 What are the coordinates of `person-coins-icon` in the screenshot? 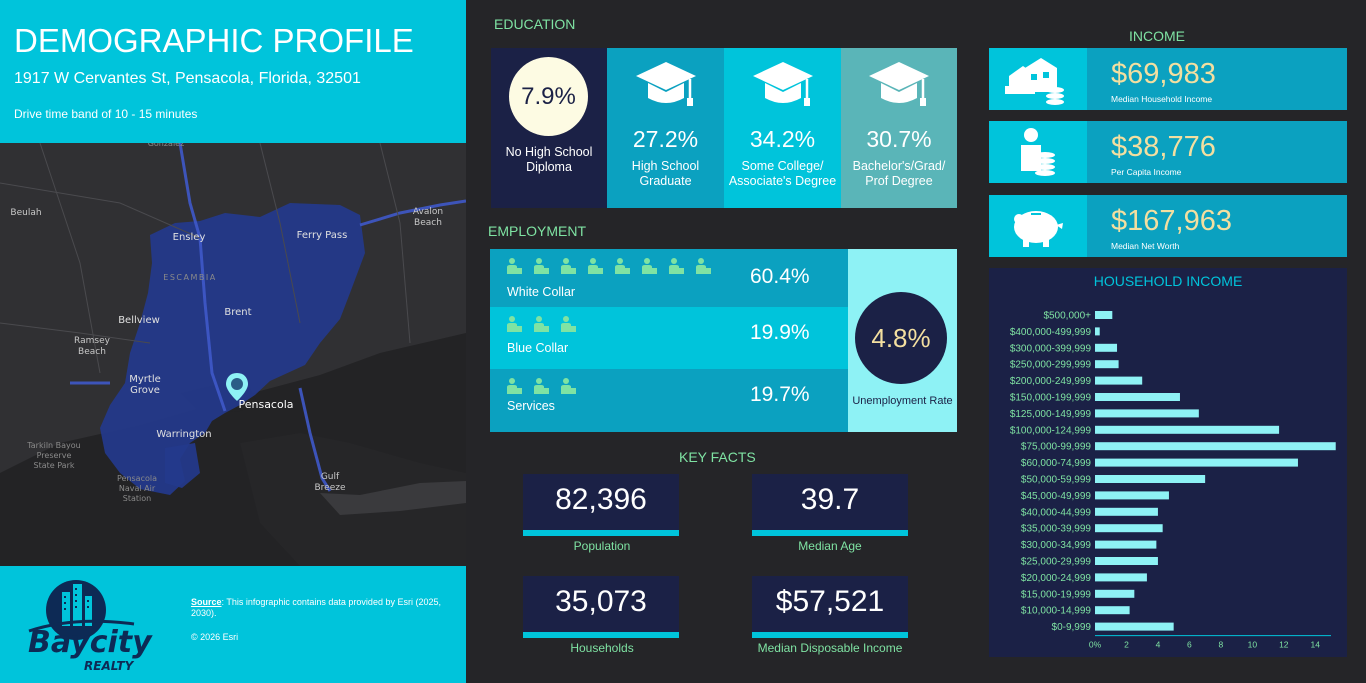 It's located at (1038, 152).